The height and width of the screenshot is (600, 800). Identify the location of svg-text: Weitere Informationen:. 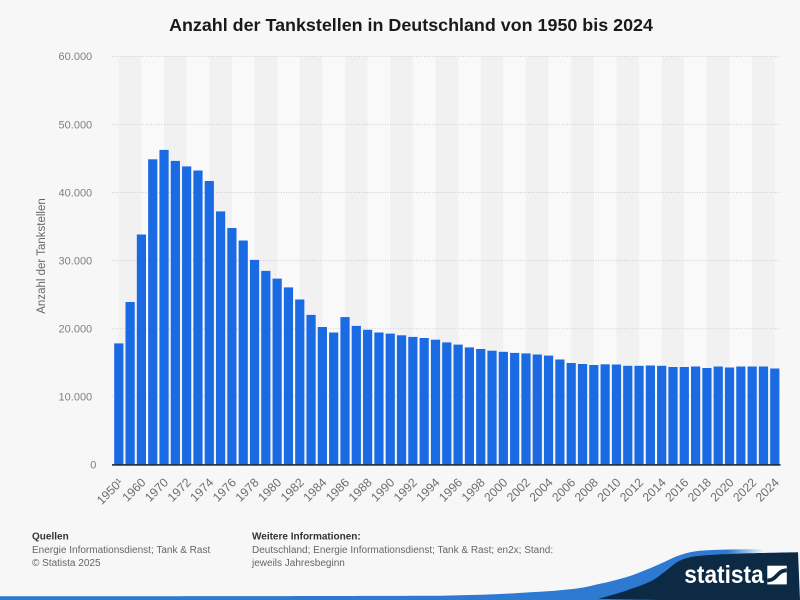
(306, 537).